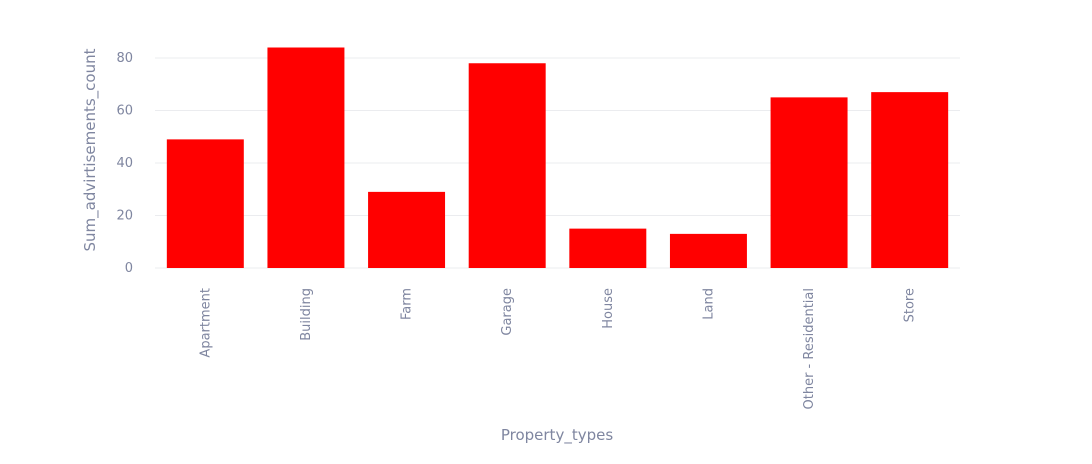 This screenshot has width=1092, height=464. Describe the element at coordinates (608, 248) in the screenshot. I see `bar-house` at that location.